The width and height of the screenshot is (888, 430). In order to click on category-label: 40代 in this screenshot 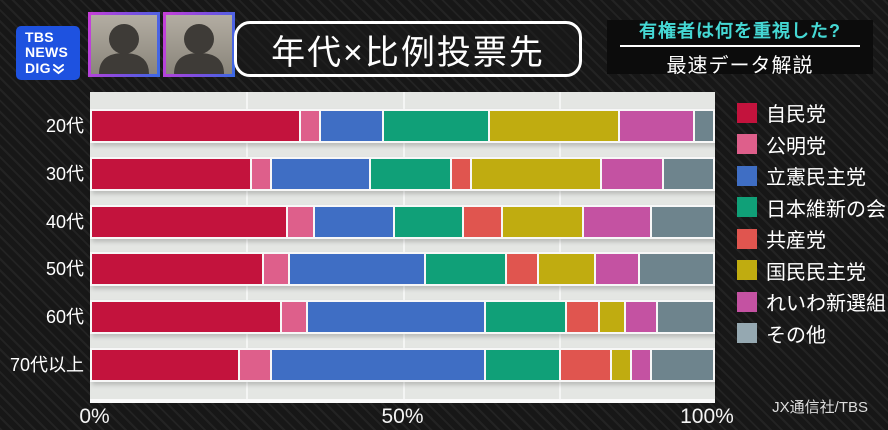, I will do `click(64, 221)`.